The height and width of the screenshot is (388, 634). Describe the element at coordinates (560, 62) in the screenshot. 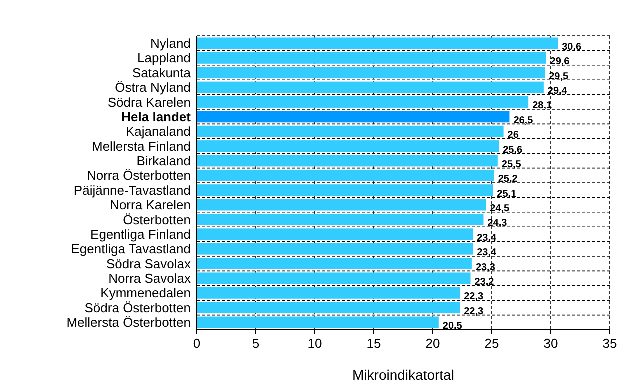

I see `data-label: 29,6` at that location.